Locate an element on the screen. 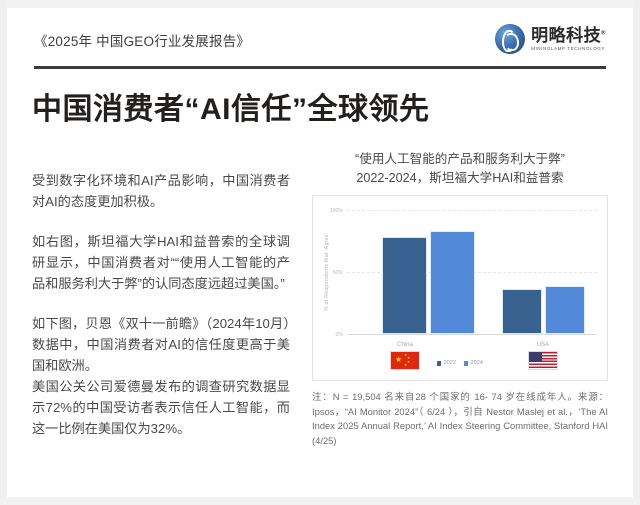 This screenshot has width=640, height=505. x-category-usa: USA is located at coordinates (543, 345).